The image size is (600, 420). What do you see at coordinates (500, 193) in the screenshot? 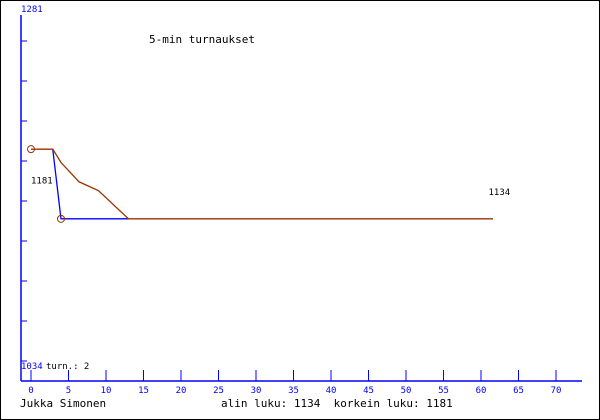
I see `value-annotation: 1134` at bounding box center [500, 193].